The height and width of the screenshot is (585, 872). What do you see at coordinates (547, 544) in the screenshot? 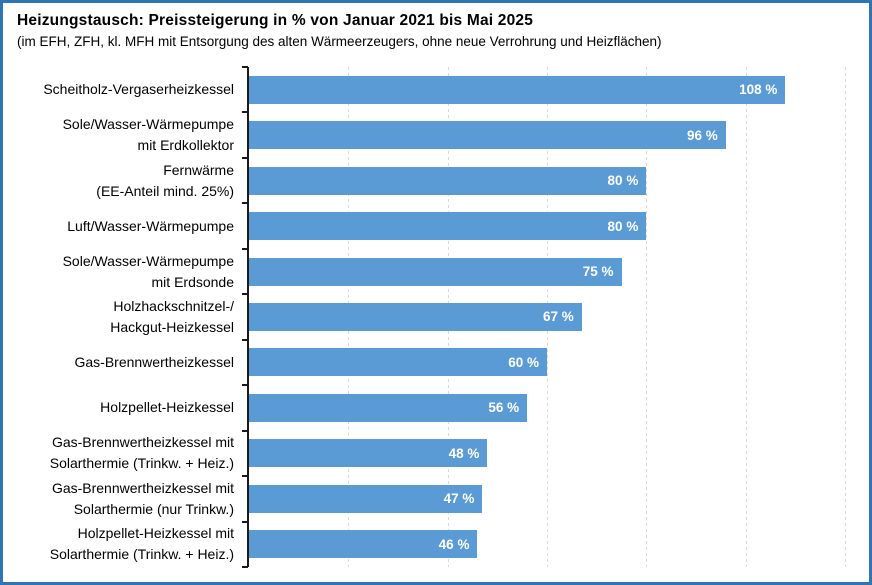
I see `bar-cell: 46 %` at bounding box center [547, 544].